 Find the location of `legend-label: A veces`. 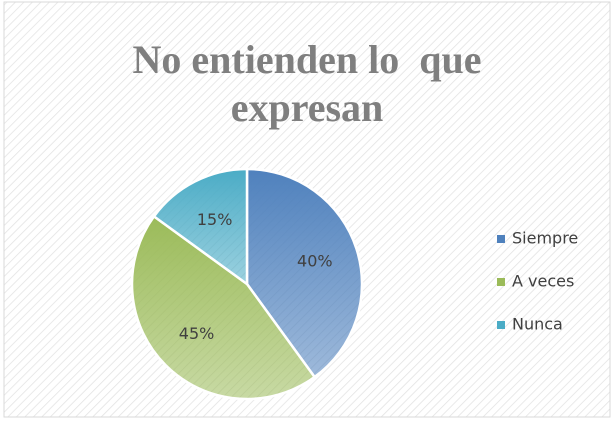

legend-label: A veces is located at coordinates (543, 281).